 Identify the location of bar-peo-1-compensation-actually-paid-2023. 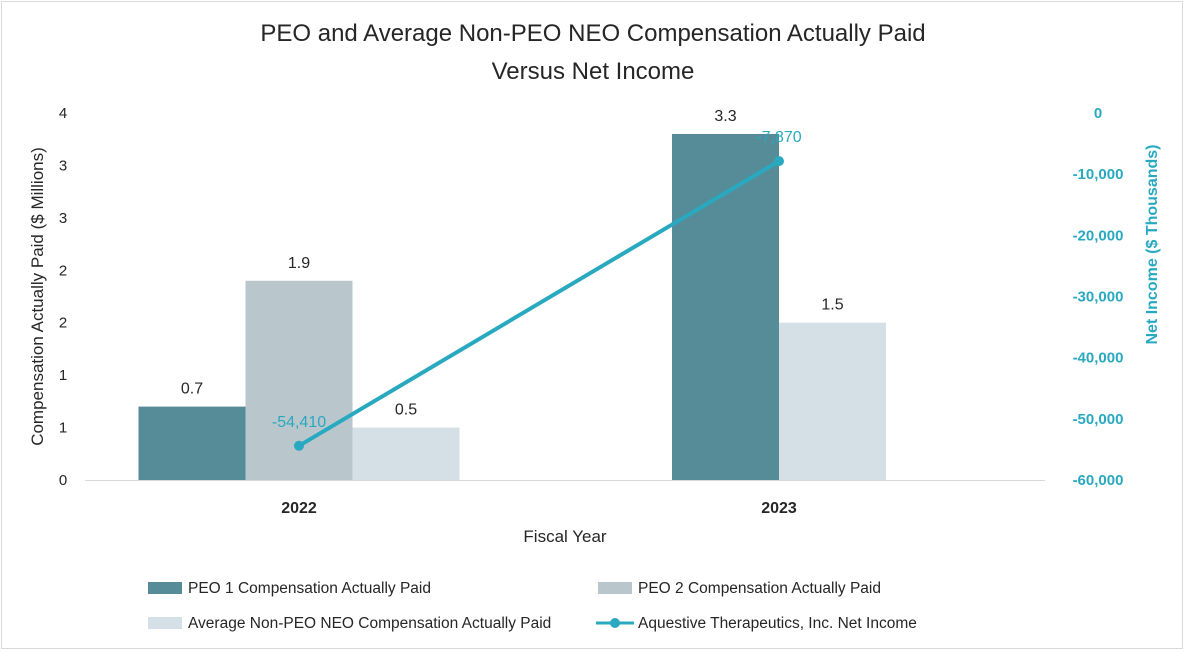
(725, 306).